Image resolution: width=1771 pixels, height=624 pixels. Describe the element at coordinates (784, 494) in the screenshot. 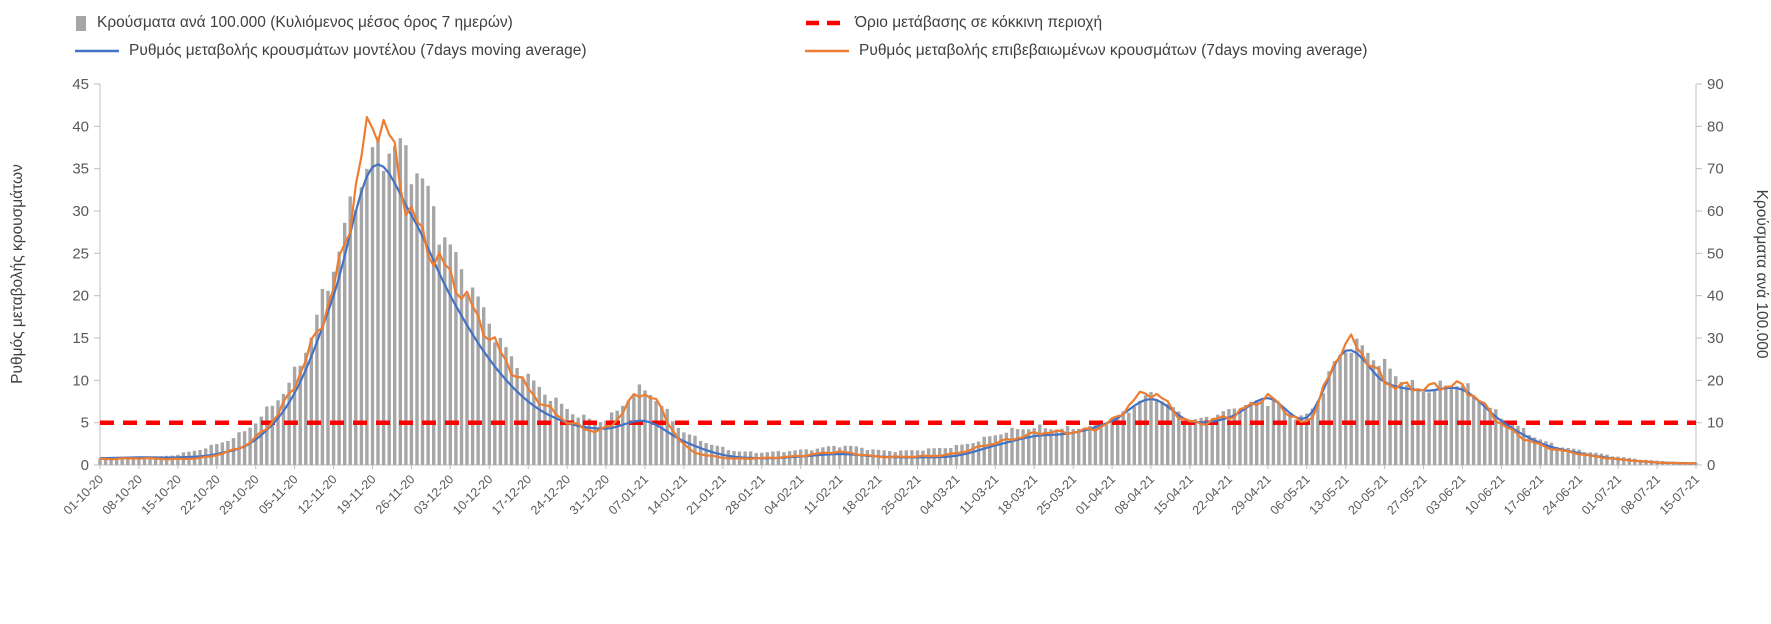

I see `svg-text: 04-02-21` at that location.